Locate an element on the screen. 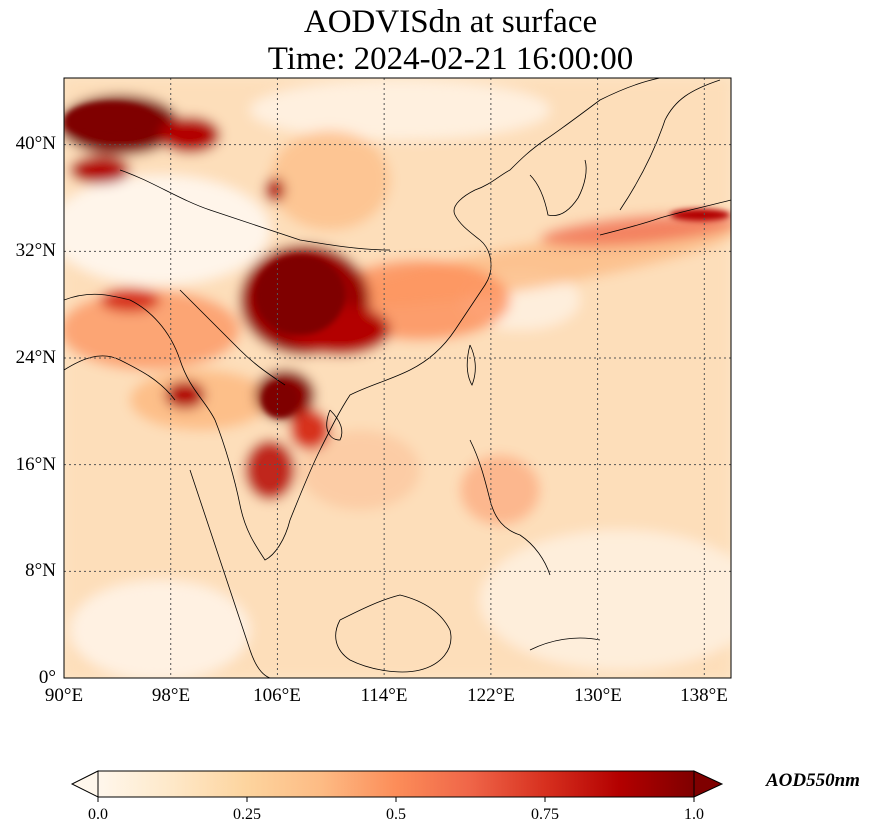  lon-tick-label: 98°E is located at coordinates (171, 695).